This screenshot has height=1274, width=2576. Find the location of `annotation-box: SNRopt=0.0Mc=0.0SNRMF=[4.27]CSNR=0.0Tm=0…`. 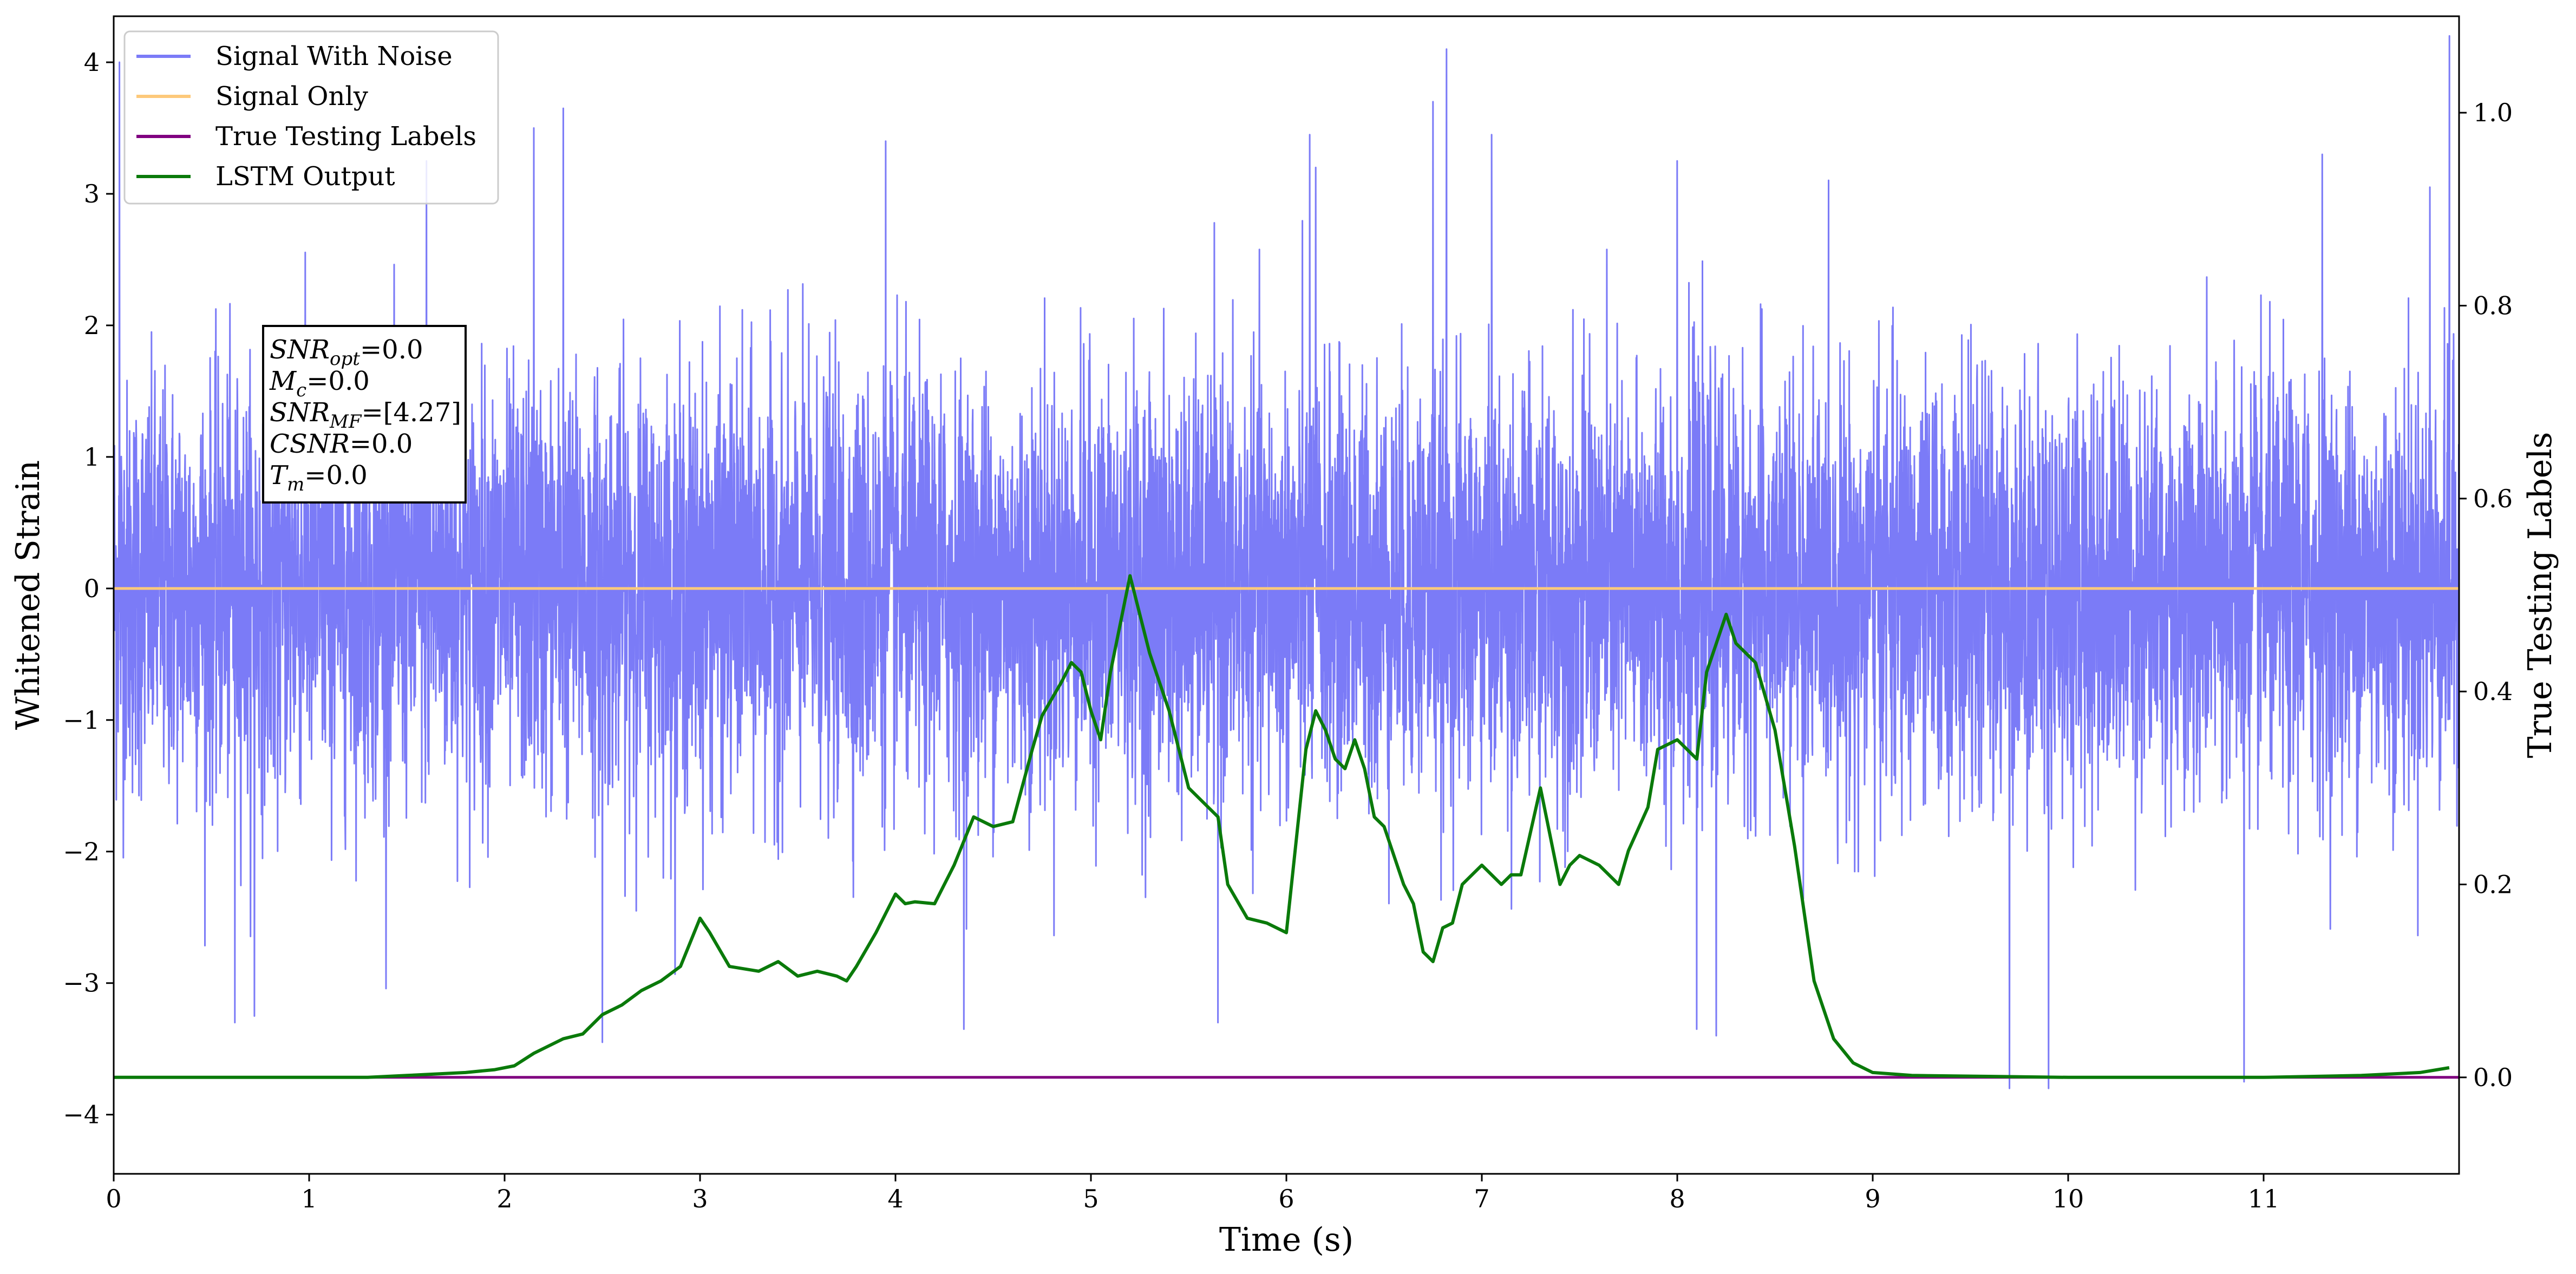

annotation-box: SNRopt=0.0Mc=0.0SNRMF=[4.27]CSNR=0.0Tm=0… is located at coordinates (365, 414).